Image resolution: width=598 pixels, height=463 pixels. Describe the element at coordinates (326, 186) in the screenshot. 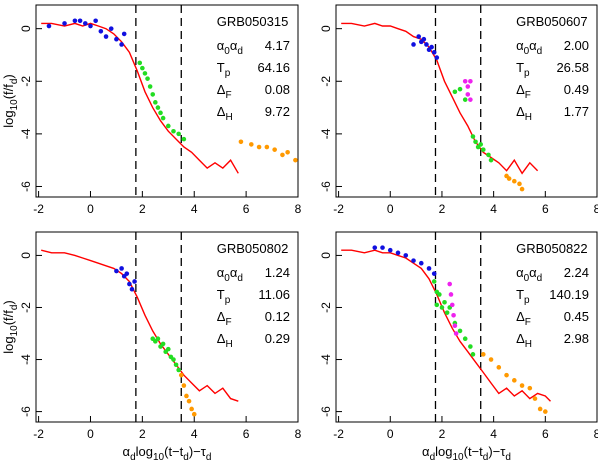

I see `y-tick-label: -6` at that location.